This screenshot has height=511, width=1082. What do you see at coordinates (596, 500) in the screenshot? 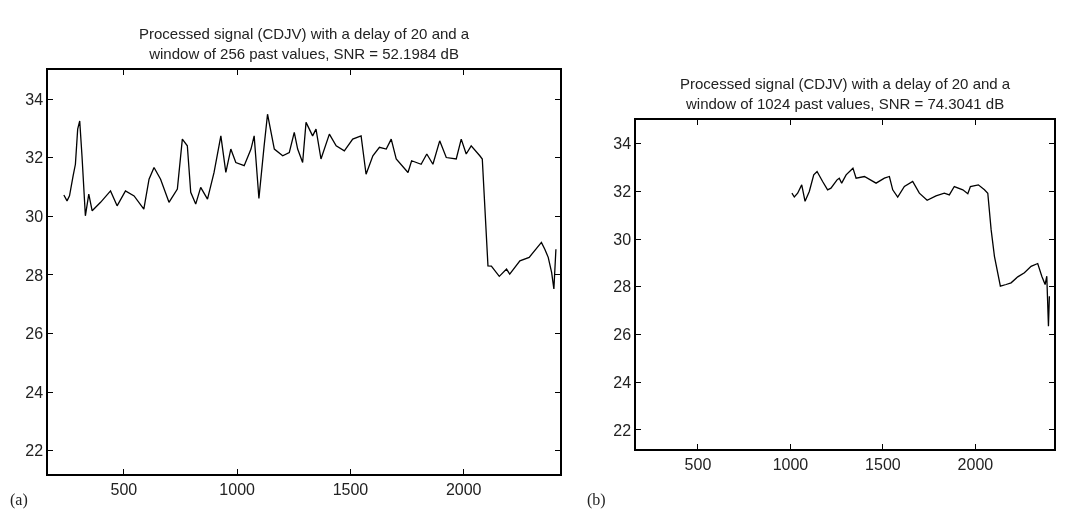
I see `text: (b)` at bounding box center [596, 500].